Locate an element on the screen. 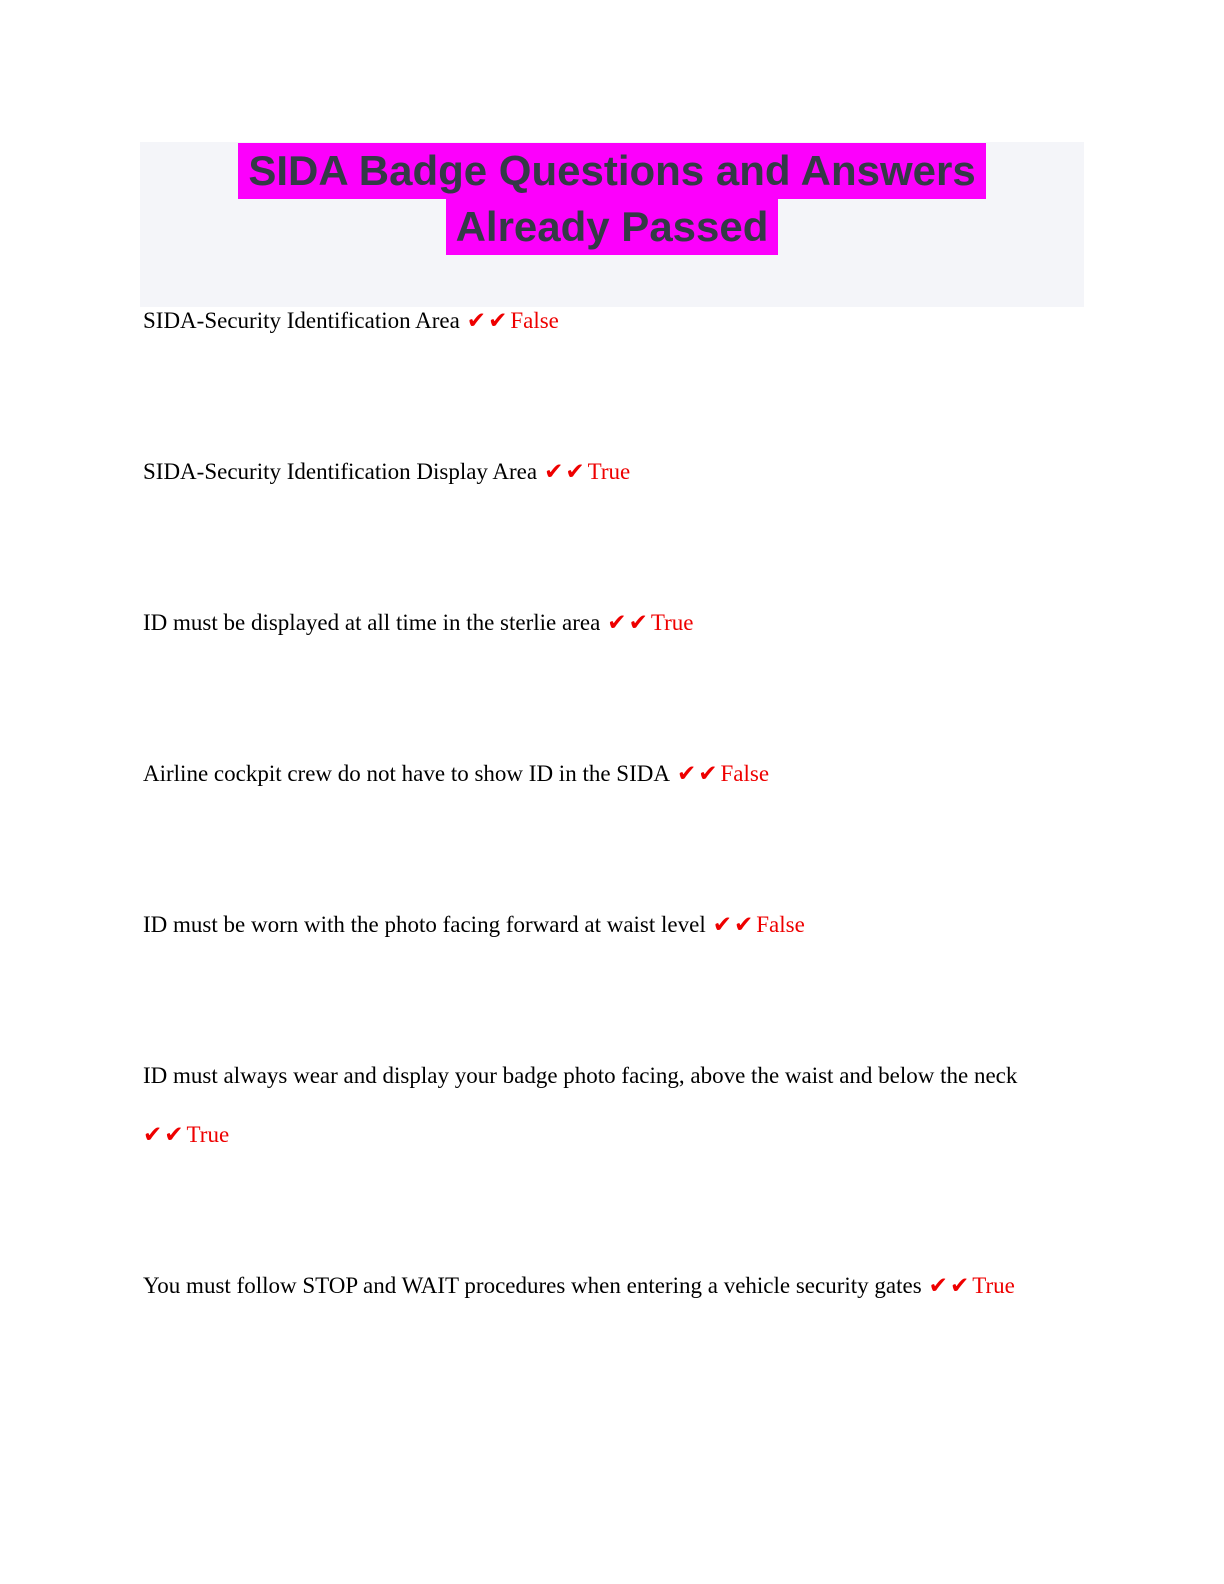  question-text: SIDA-Security Identification Area is located at coordinates (301, 320).